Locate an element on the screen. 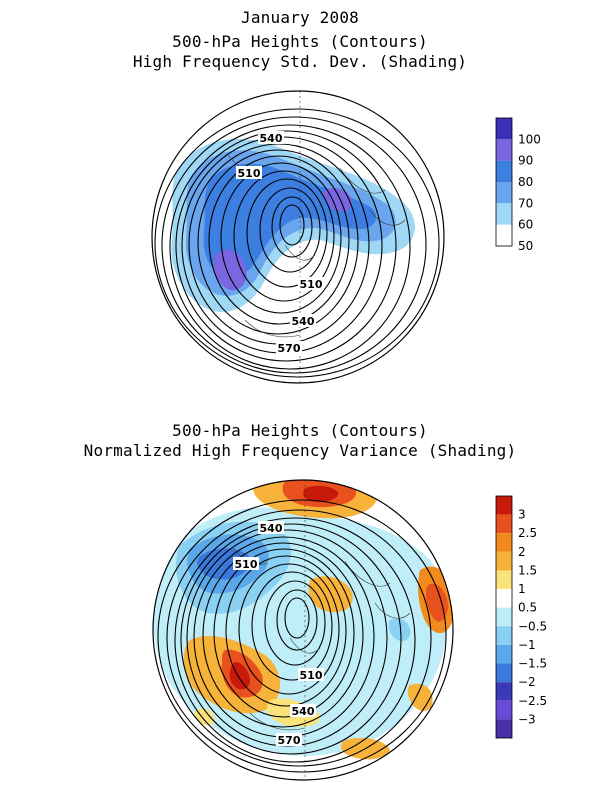 The width and height of the screenshot is (600, 800). colorbar-label: 80 is located at coordinates (525, 182).